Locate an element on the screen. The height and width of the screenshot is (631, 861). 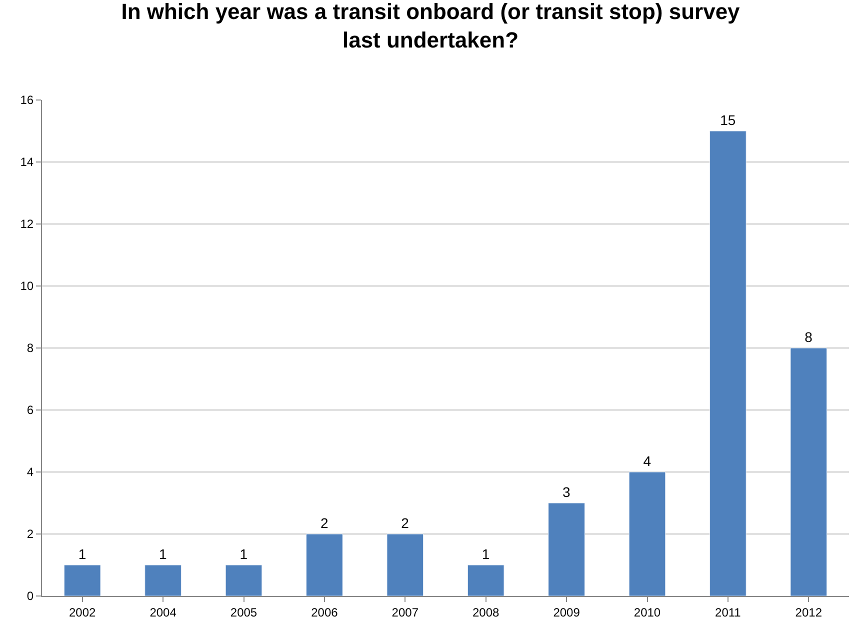
y-tick-label: 16 is located at coordinates (27, 100).